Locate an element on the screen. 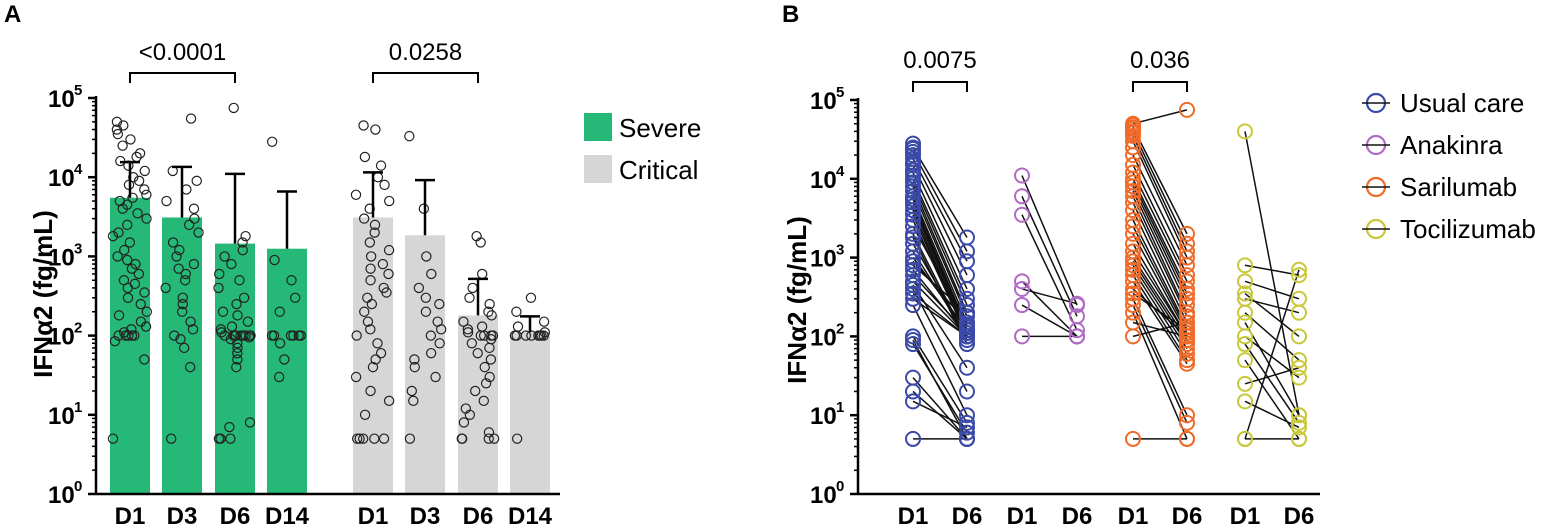 The width and height of the screenshot is (1560, 528). bar-severe-d6 is located at coordinates (235, 368).